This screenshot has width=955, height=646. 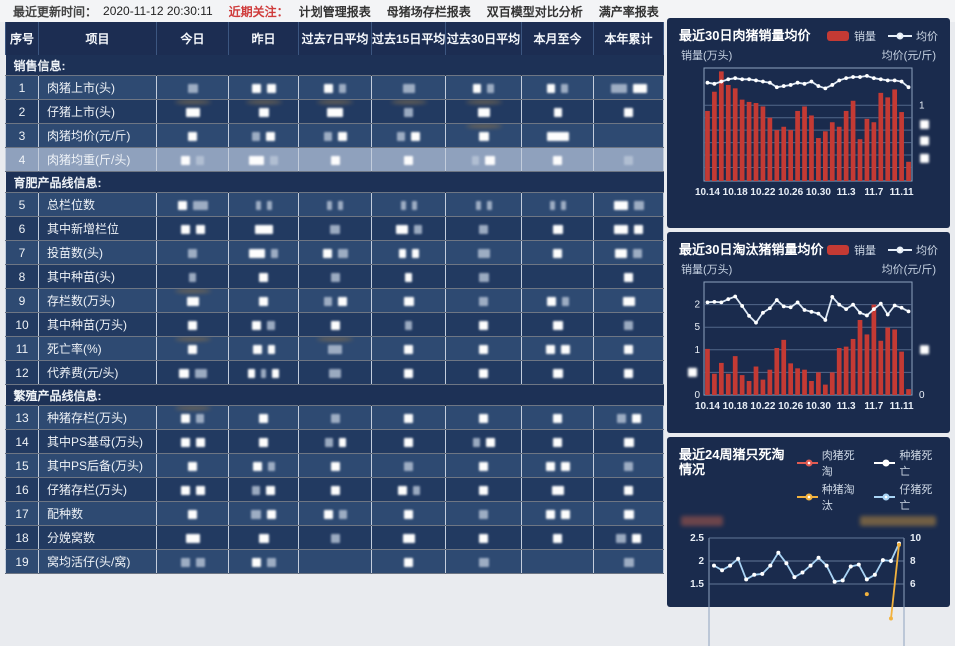 What do you see at coordinates (335, 38) in the screenshot?
I see `col-header-5: 过去7日平均` at bounding box center [335, 38].